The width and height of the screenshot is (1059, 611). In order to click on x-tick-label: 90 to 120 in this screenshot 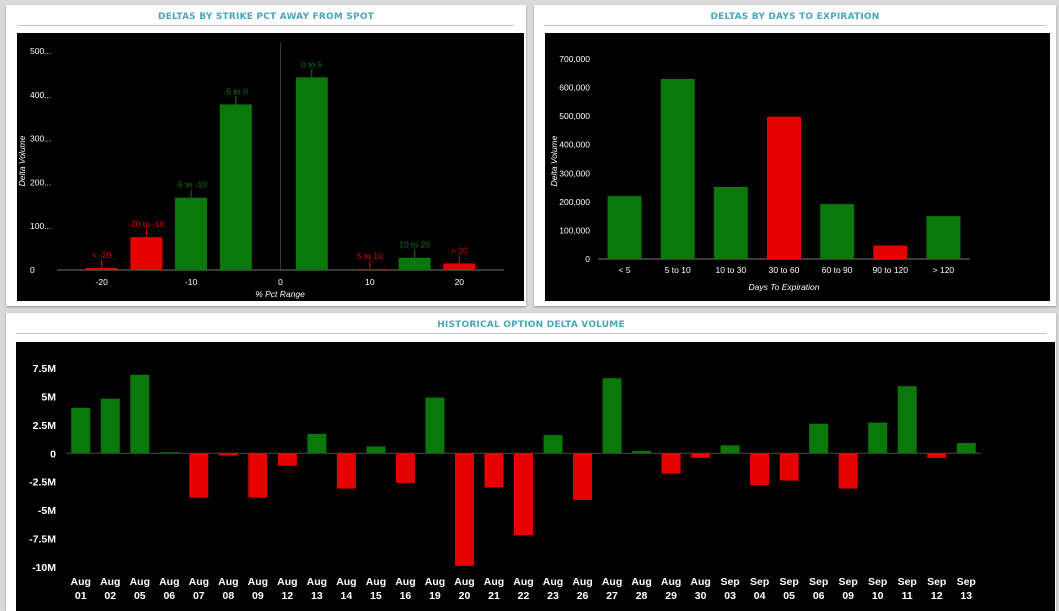, I will do `click(891, 270)`.